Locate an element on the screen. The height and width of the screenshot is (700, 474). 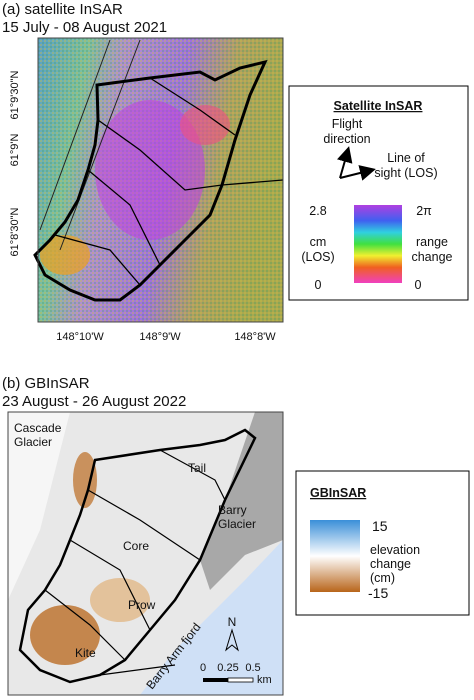
lon-label: 148°10'W is located at coordinates (80, 337).